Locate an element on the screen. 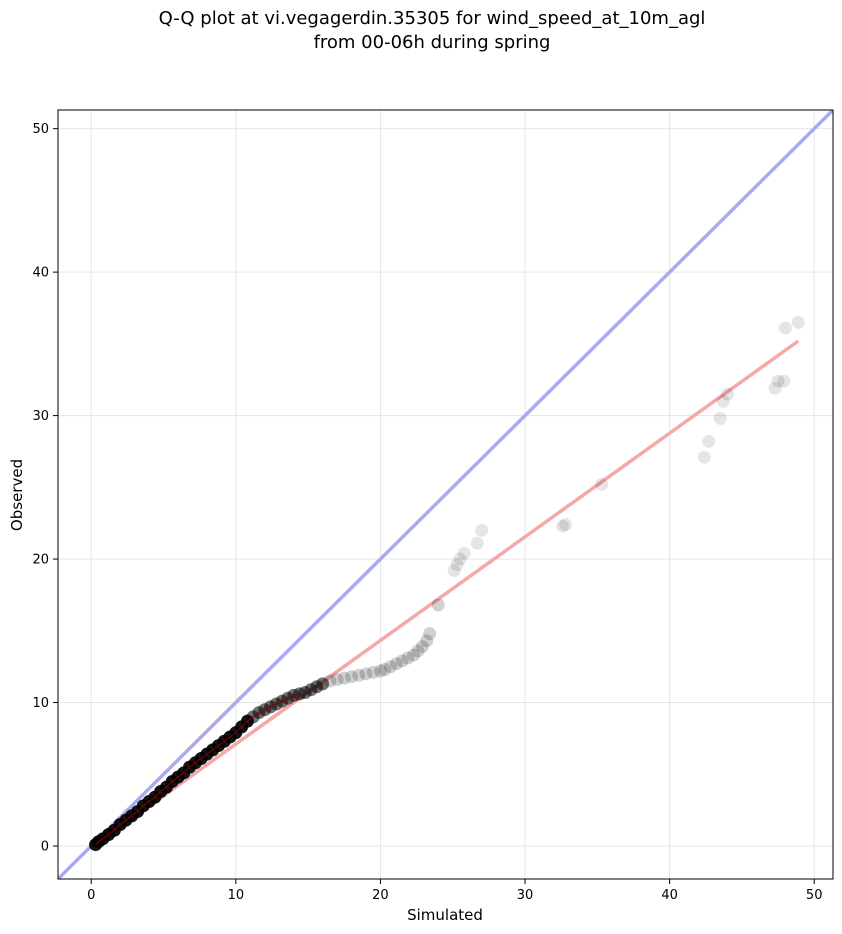  y-axis-label: Observed is located at coordinates (17, 495).